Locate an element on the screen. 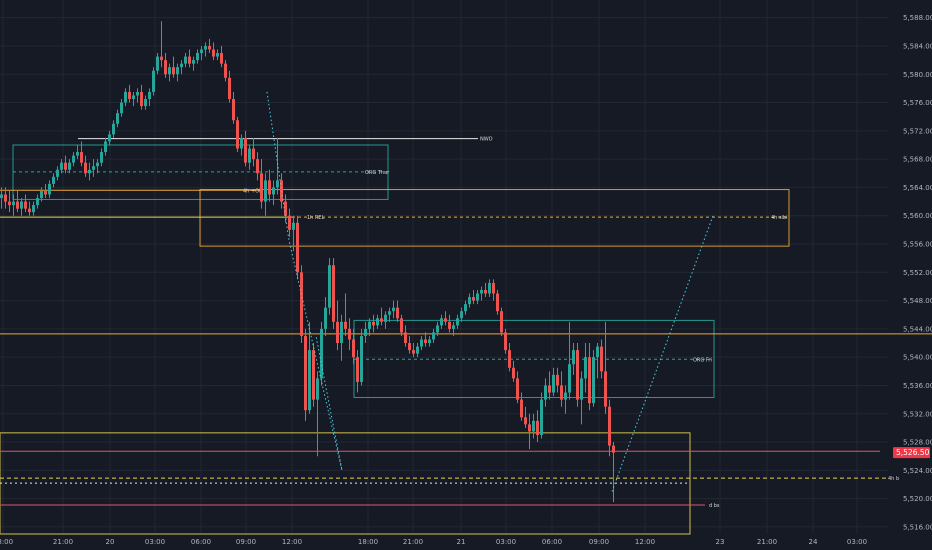 The height and width of the screenshot is (550, 932). y-tick-label: 5,520.00 is located at coordinates (917, 499).